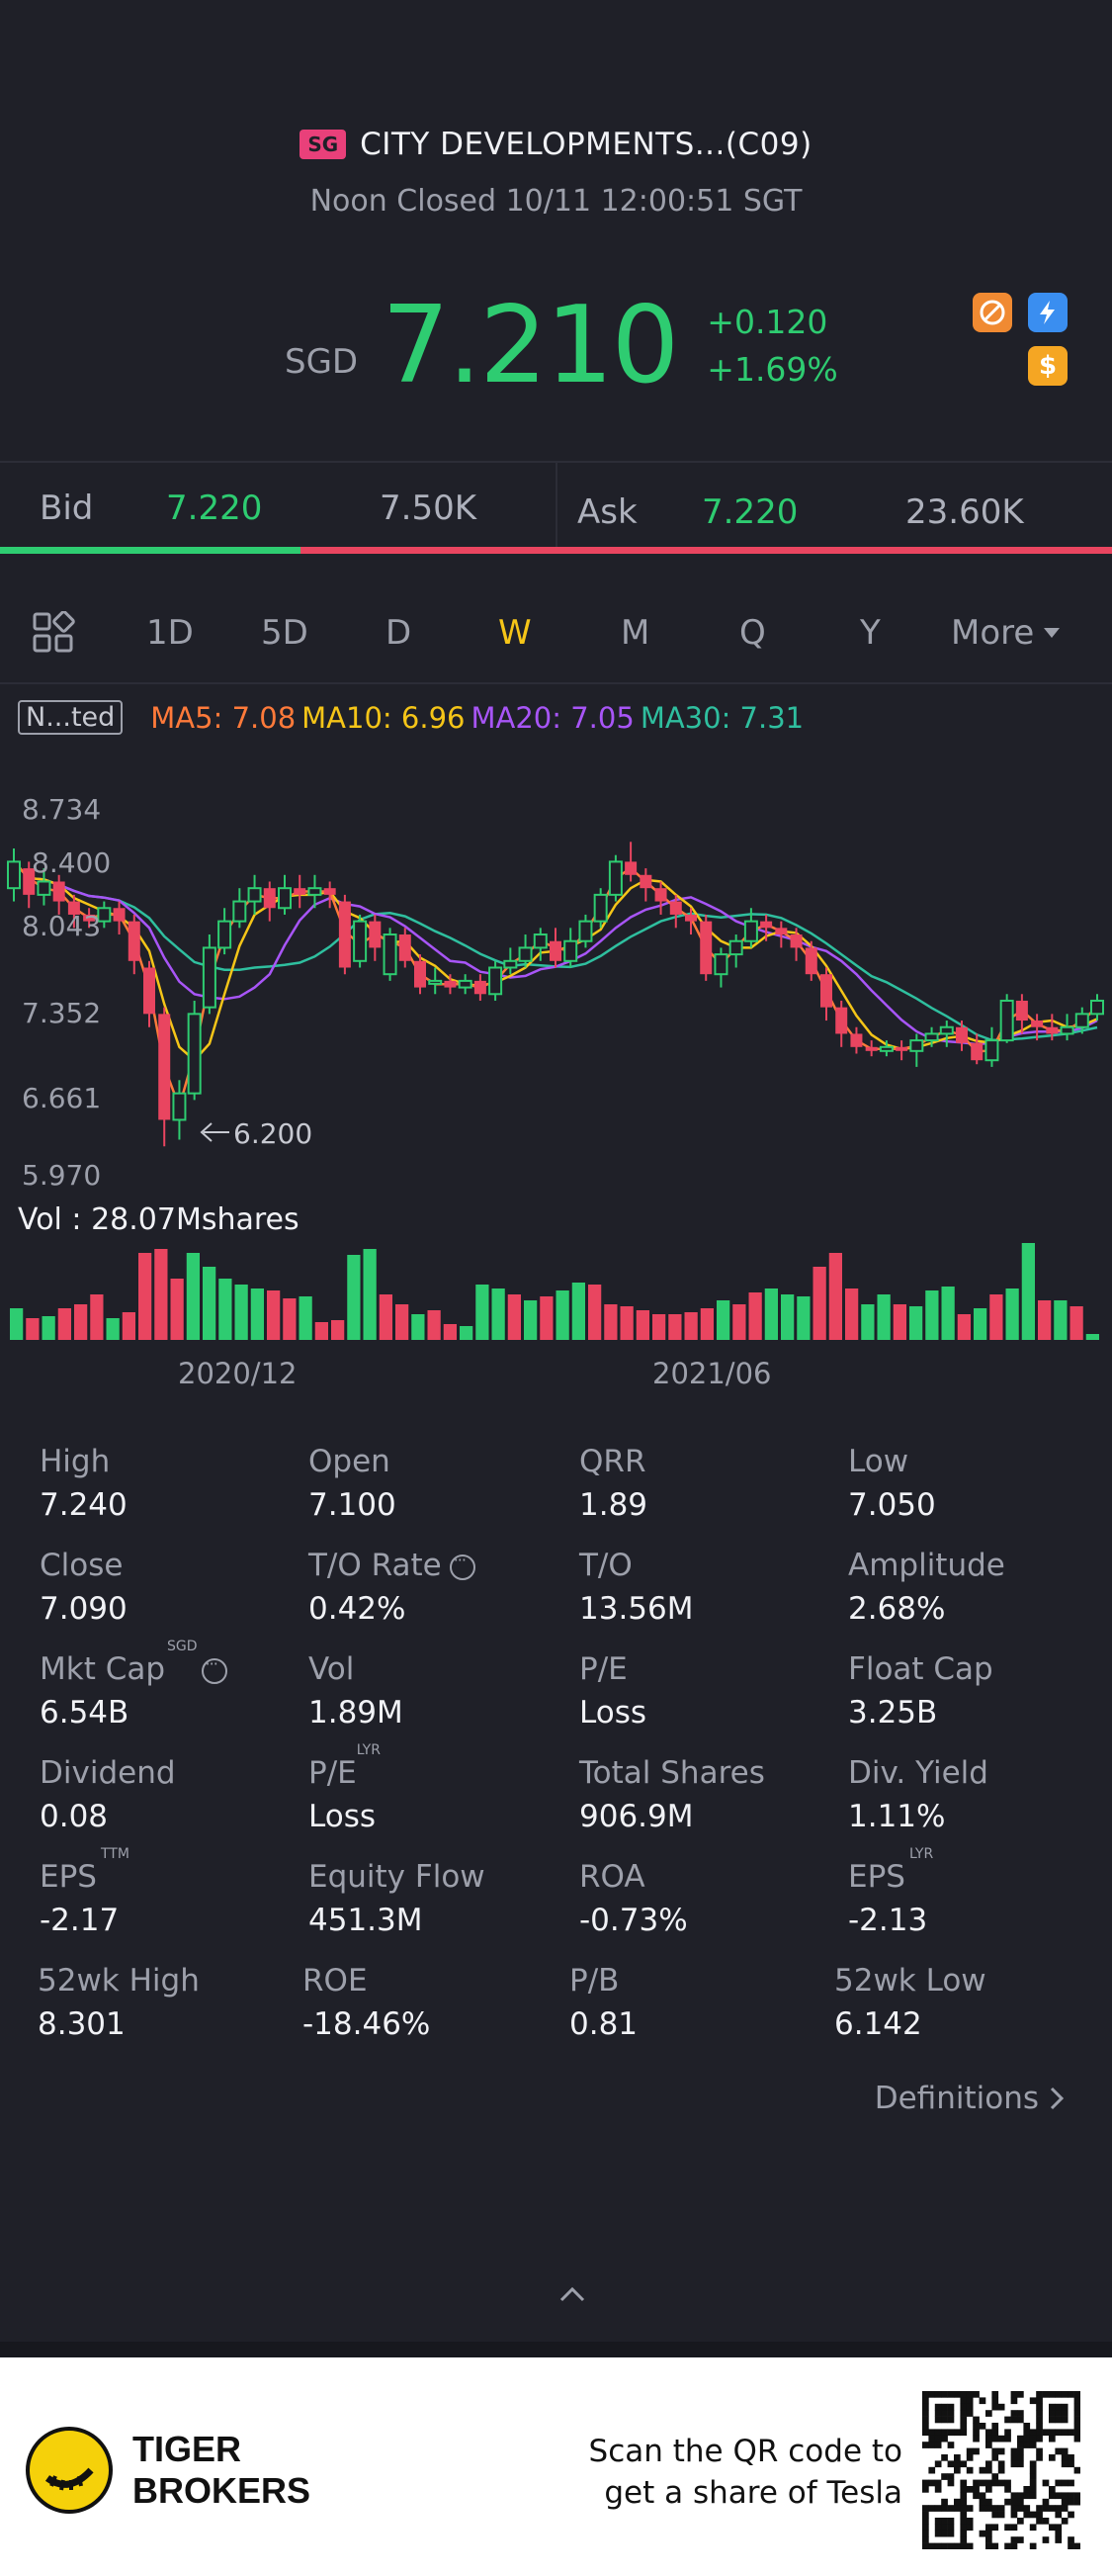 The image size is (1112, 2576). What do you see at coordinates (108, 1773) in the screenshot?
I see `stat-label: Dividend` at bounding box center [108, 1773].